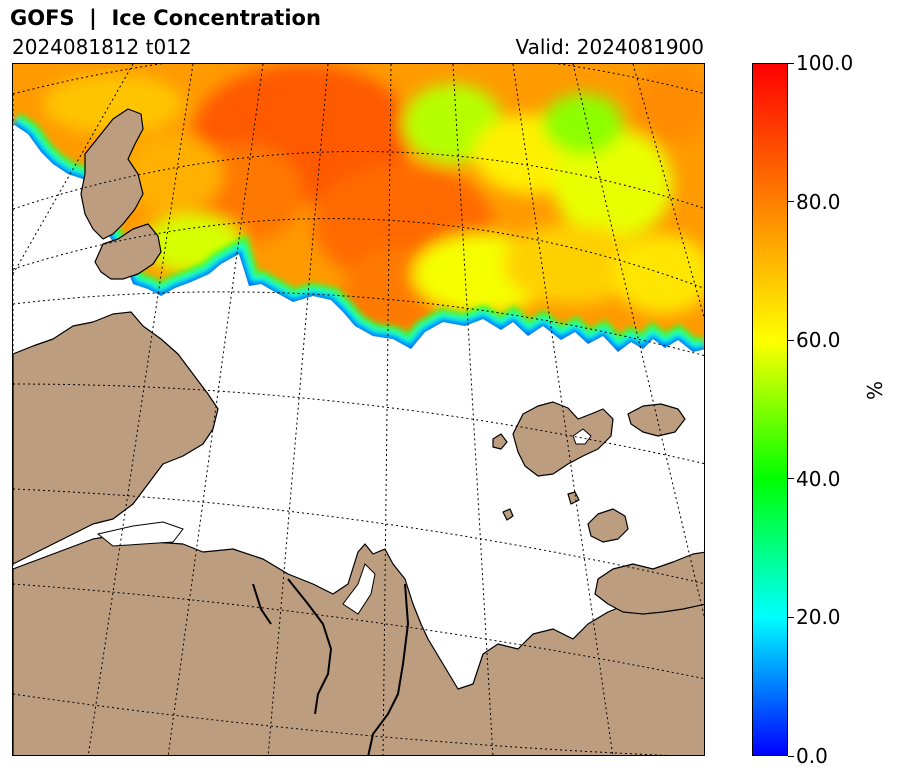  What do you see at coordinates (102, 47) in the screenshot?
I see `forecast-run-label: 2024081812 t012` at bounding box center [102, 47].